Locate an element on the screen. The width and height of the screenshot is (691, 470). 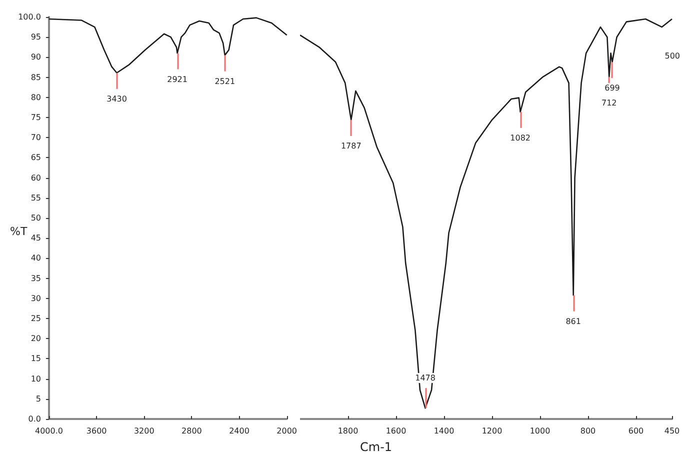
y-tick-label: 10 is located at coordinates (35, 379).